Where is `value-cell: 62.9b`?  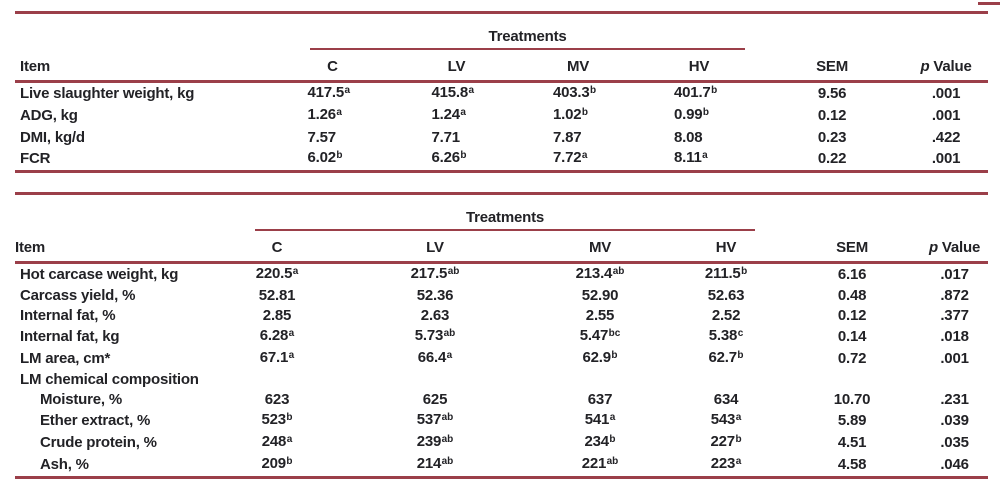
value-cell: 62.9b is located at coordinates (600, 359).